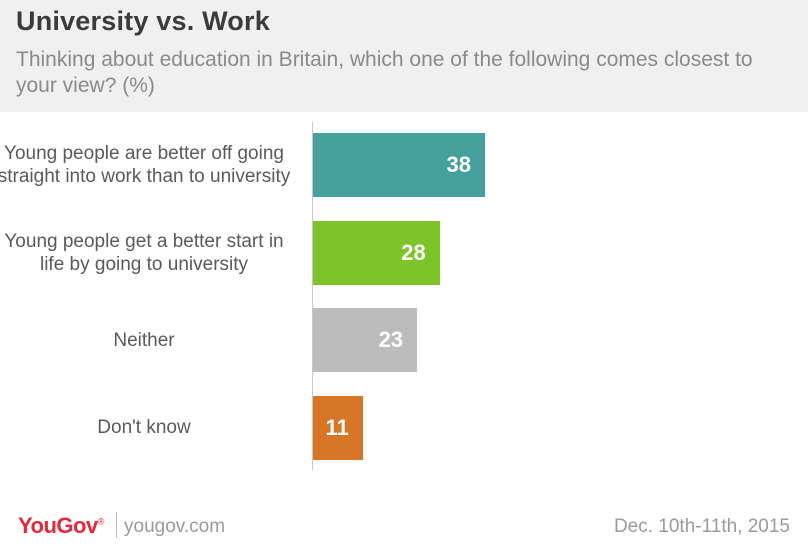 Image resolution: width=808 pixels, height=548 pixels. What do you see at coordinates (58, 525) in the screenshot?
I see `brand-text: YouGov` at bounding box center [58, 525].